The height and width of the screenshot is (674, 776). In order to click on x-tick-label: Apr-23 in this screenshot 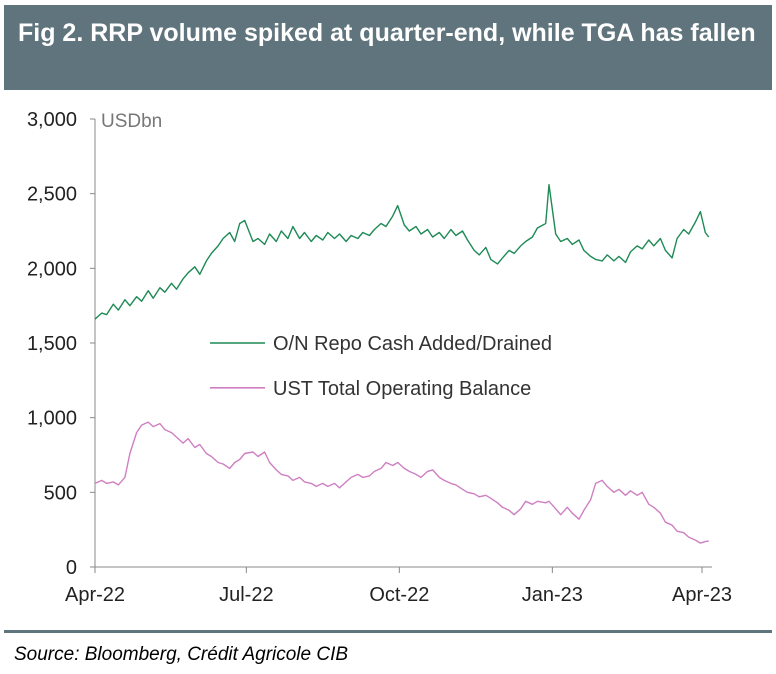, I will do `click(702, 595)`.